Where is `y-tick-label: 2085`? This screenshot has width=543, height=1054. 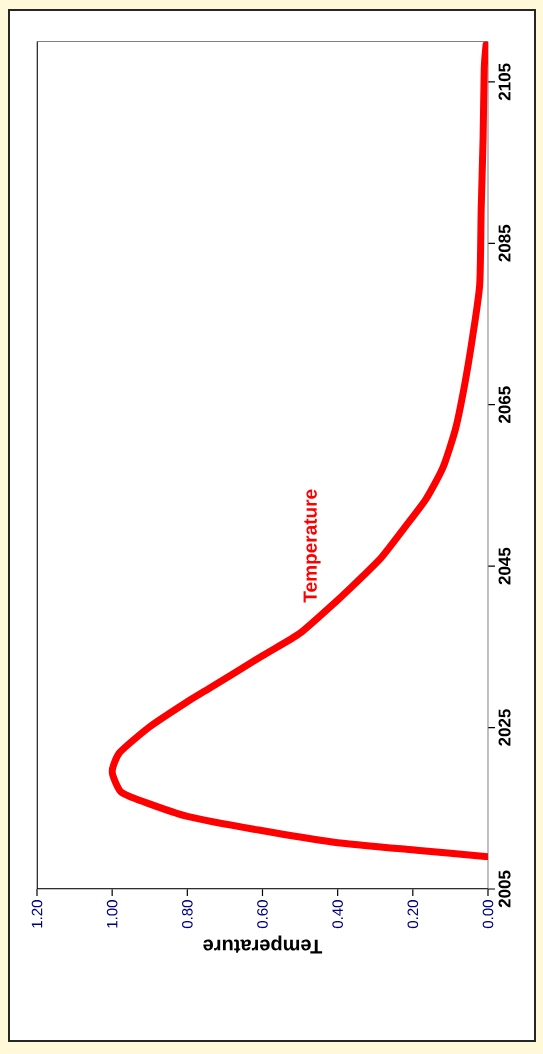 y-tick-label: 2085 is located at coordinates (504, 243).